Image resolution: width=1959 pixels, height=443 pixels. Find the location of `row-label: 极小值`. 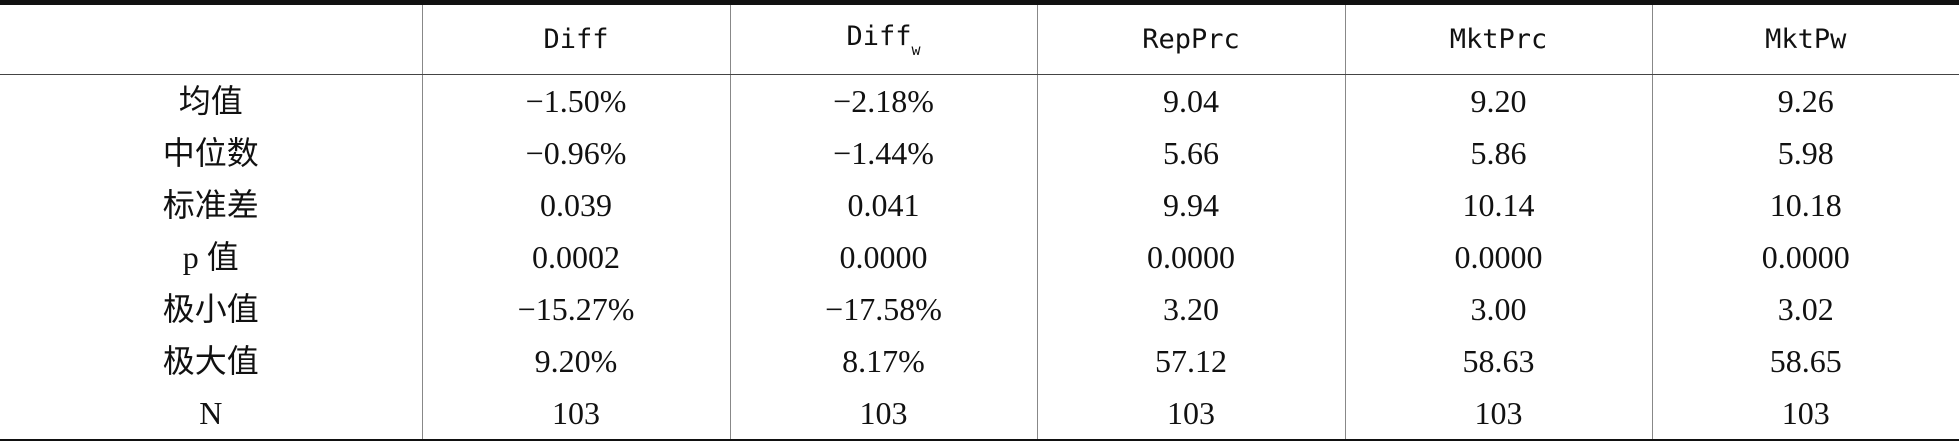

row-label: 极小值 is located at coordinates (210, 309).